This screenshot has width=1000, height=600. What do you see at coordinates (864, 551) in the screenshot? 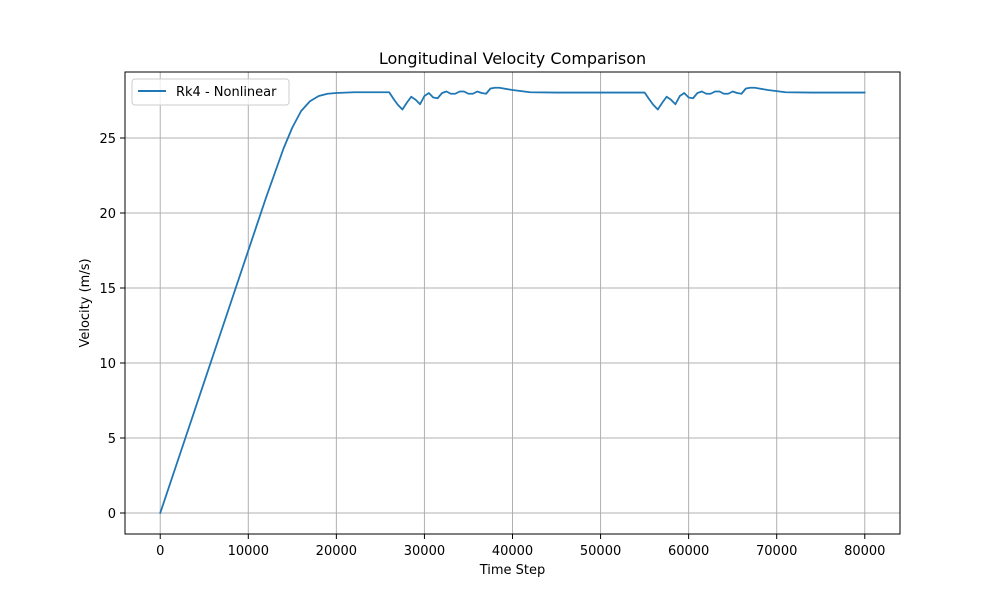
I see `x-tick-label: 80000` at bounding box center [864, 551].